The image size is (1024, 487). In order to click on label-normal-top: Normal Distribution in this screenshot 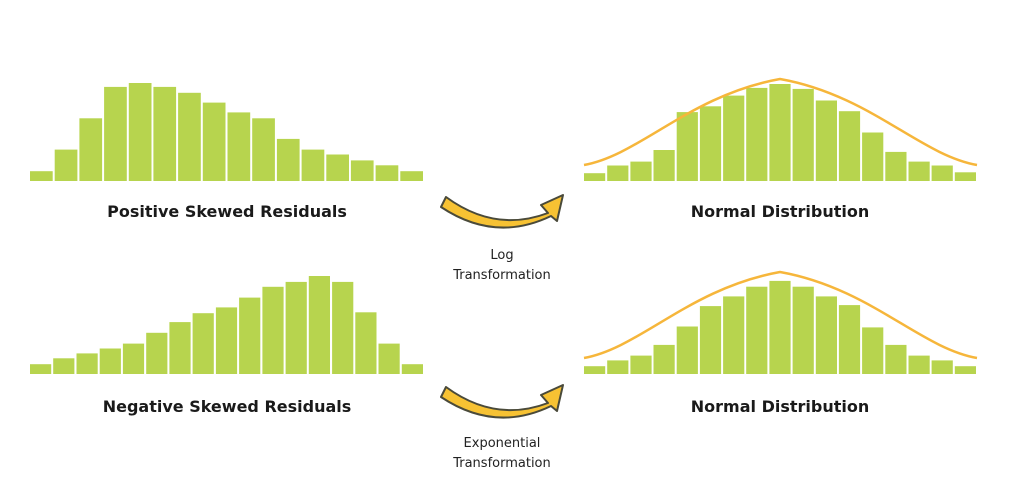, I will do `click(780, 211)`.